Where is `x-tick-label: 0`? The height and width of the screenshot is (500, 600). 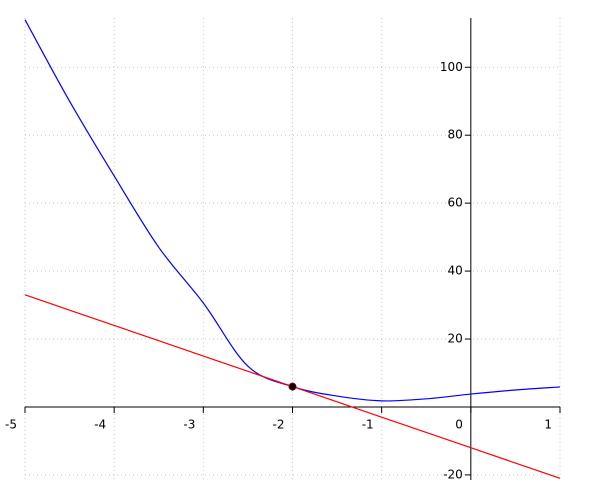 x-tick-label: 0 is located at coordinates (459, 424).